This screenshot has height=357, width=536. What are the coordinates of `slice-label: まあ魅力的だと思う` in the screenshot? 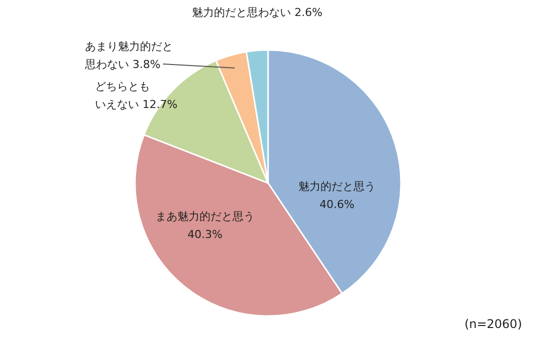 It's located at (205, 216).